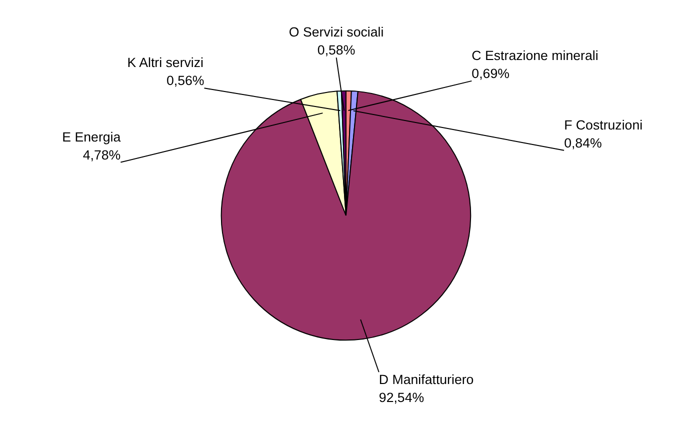 This screenshot has height=430, width=691. I want to click on slice-label: D Manifatturiero, so click(426, 380).